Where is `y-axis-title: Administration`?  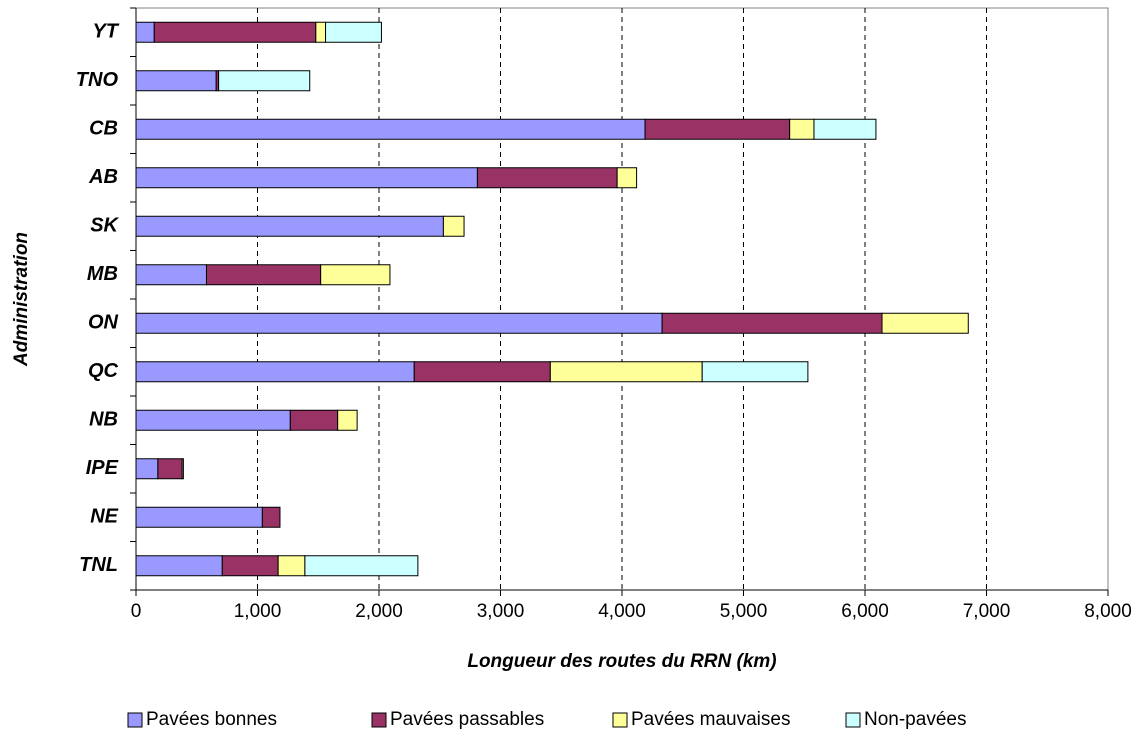 y-axis-title: Administration is located at coordinates (21, 299).